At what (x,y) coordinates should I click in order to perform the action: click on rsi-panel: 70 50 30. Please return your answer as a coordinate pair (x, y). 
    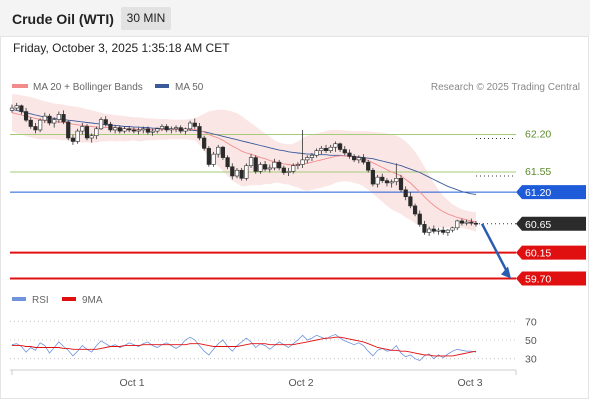
    Looking at the image, I should click on (273, 341).